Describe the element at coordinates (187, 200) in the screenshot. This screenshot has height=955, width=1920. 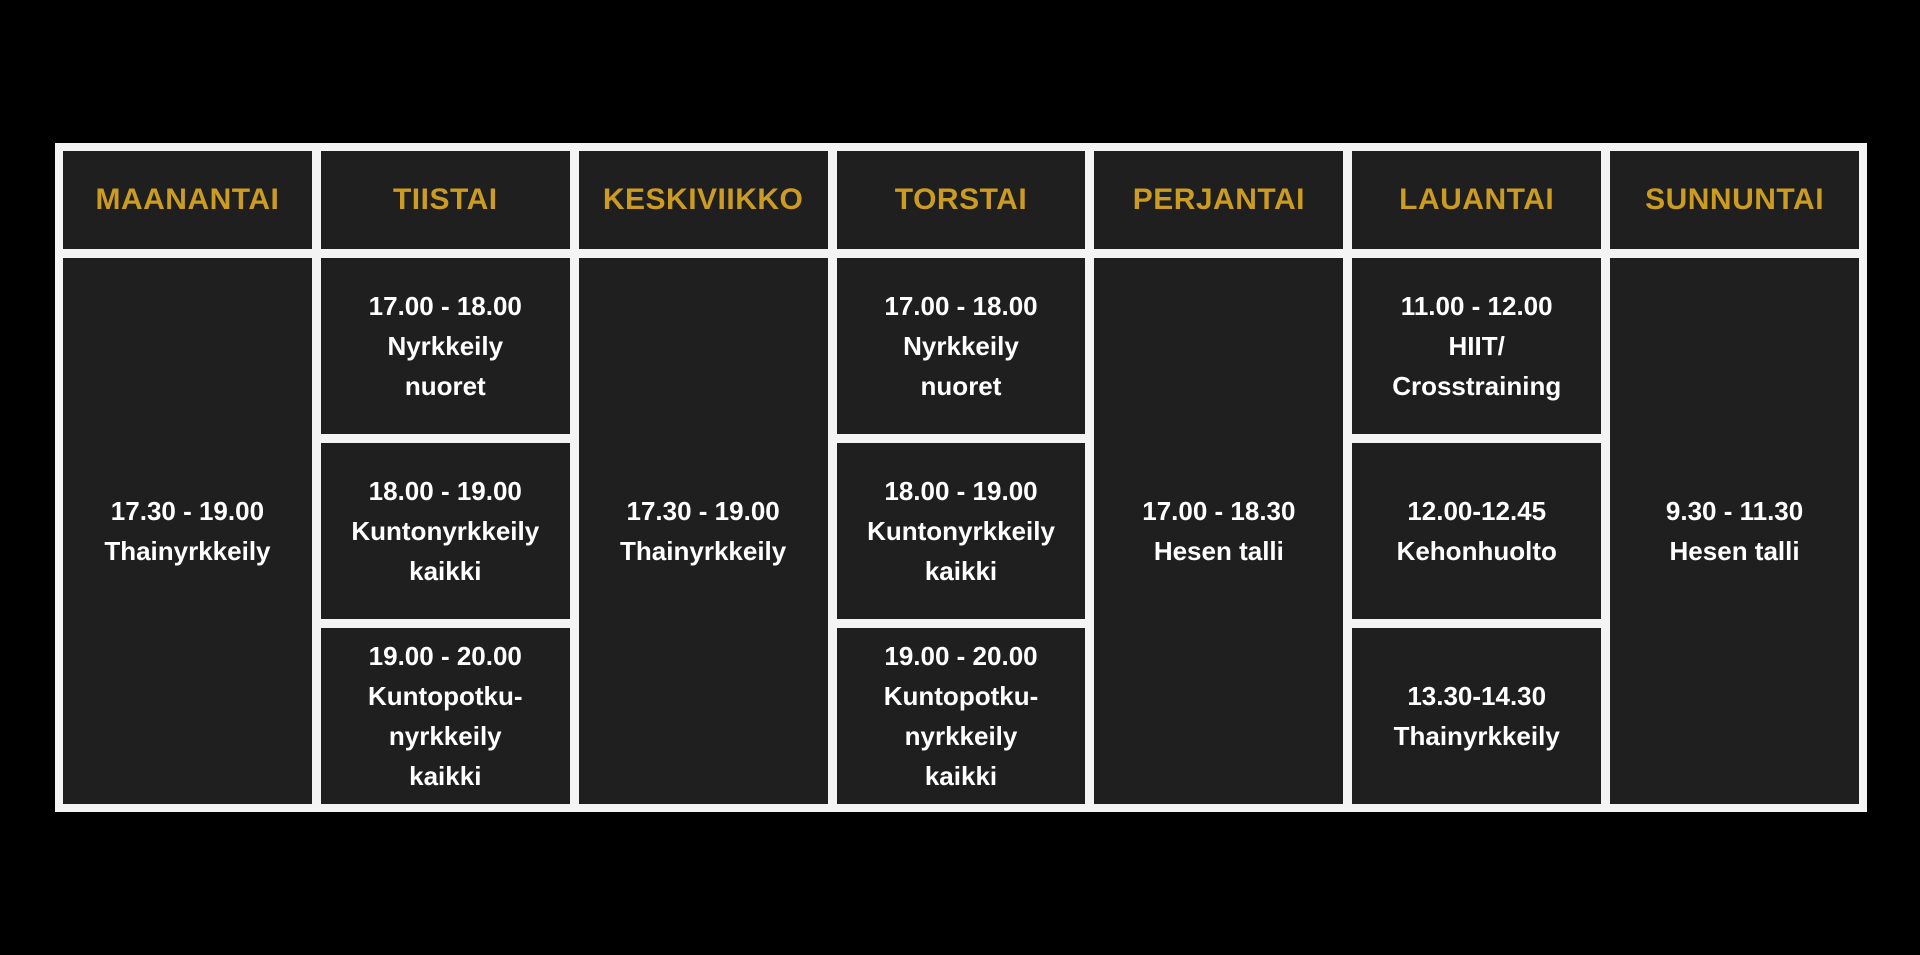
I see `day-header-maanantai: MAANANTAI` at that location.